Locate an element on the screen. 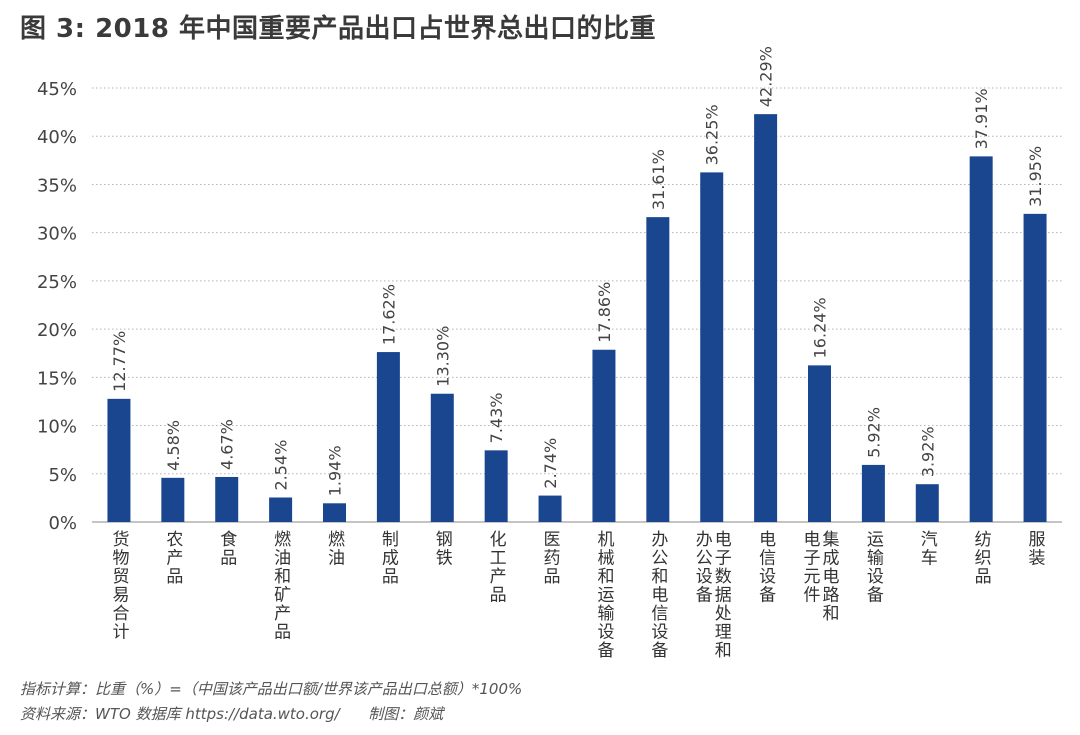  x-category-label: 电子元件 is located at coordinates (812, 568).